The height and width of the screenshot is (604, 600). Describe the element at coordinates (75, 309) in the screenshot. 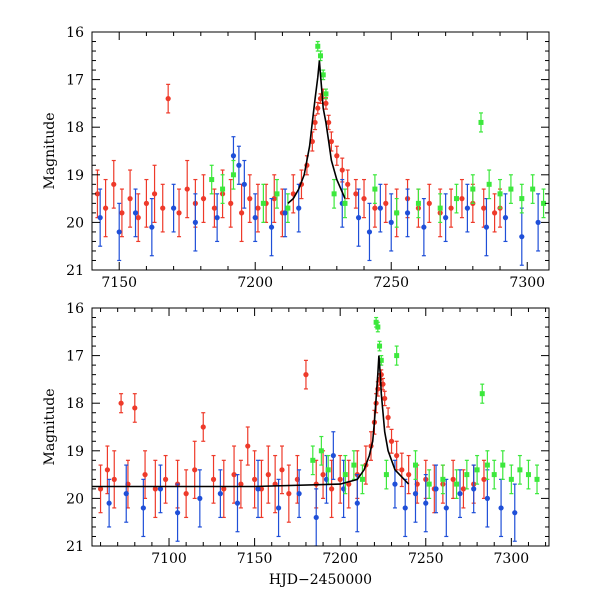

I see `y-tick-label: 16` at that location.